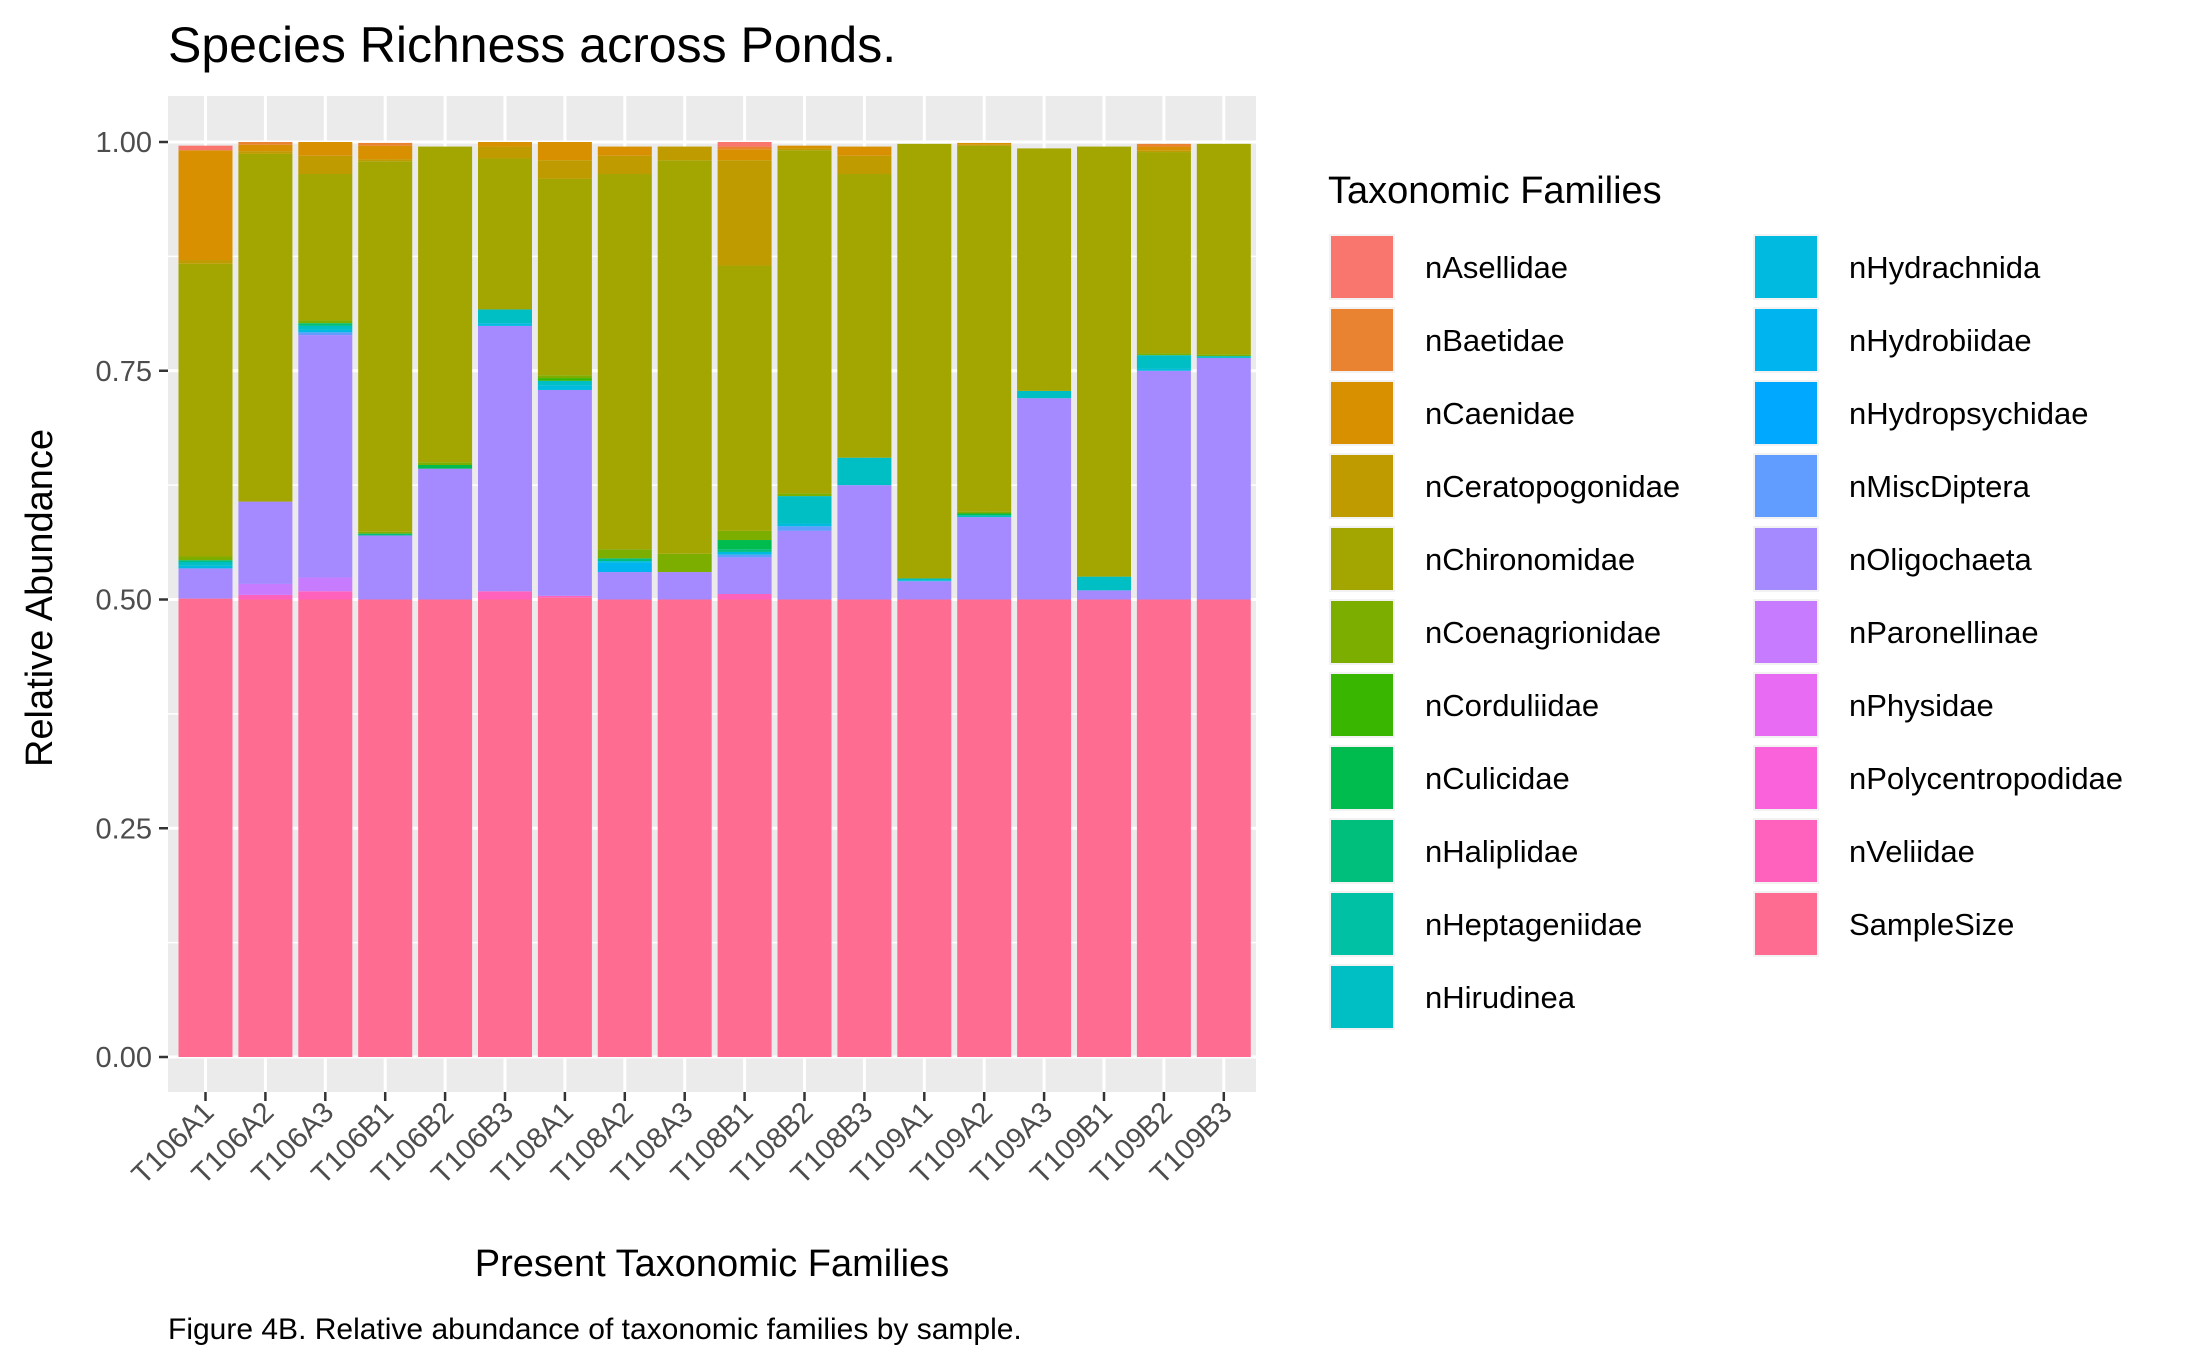 The image size is (2200, 1357). I want to click on legend-item-nHydrachnida: nHydrachnida, so click(1897, 267).